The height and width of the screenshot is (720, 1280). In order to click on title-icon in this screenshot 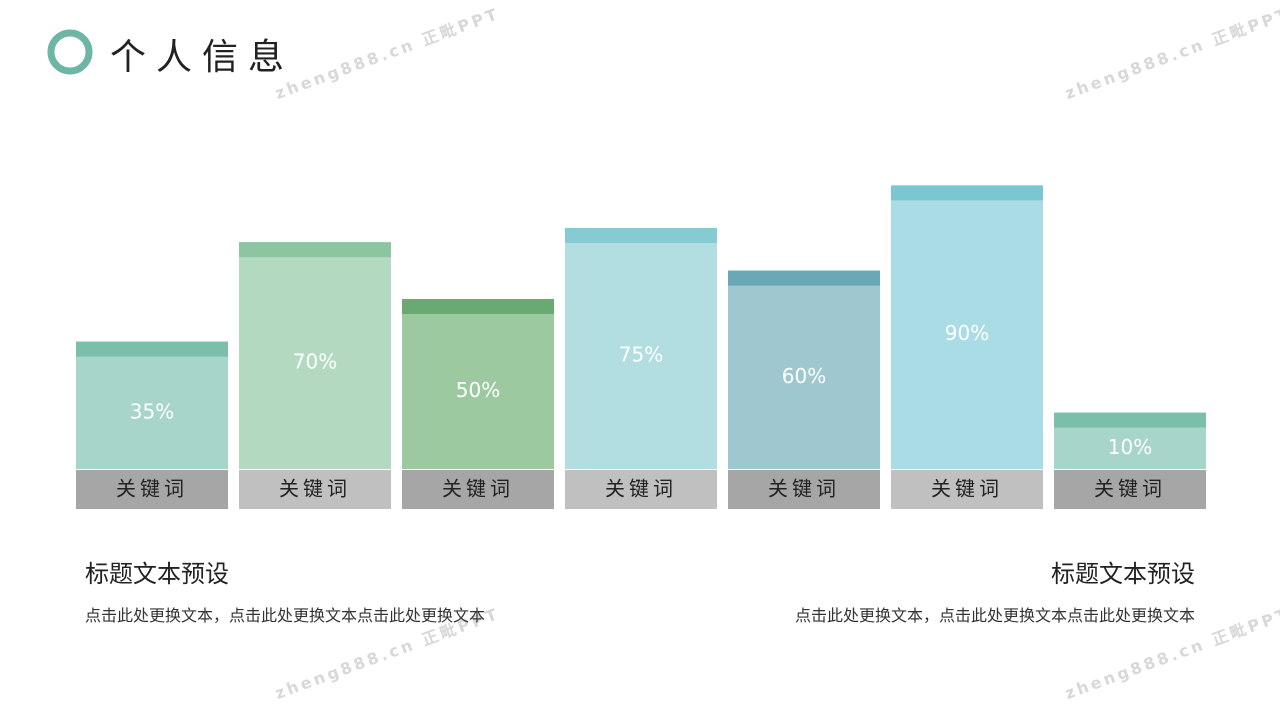, I will do `click(70, 52)`.